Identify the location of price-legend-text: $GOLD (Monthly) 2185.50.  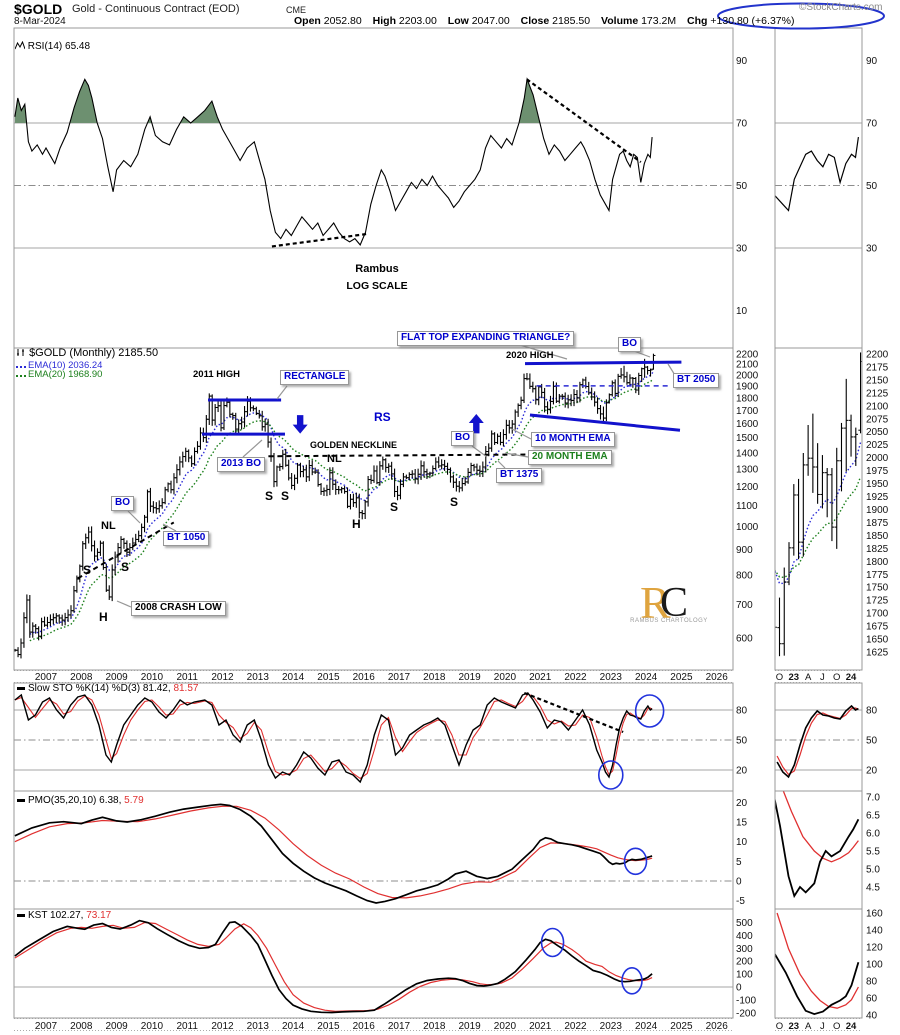
(94, 353).